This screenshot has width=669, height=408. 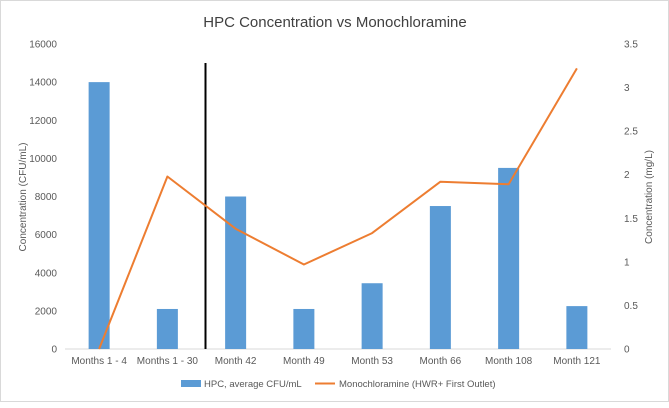 I want to click on legend-swatch-hpc, so click(x=191, y=383).